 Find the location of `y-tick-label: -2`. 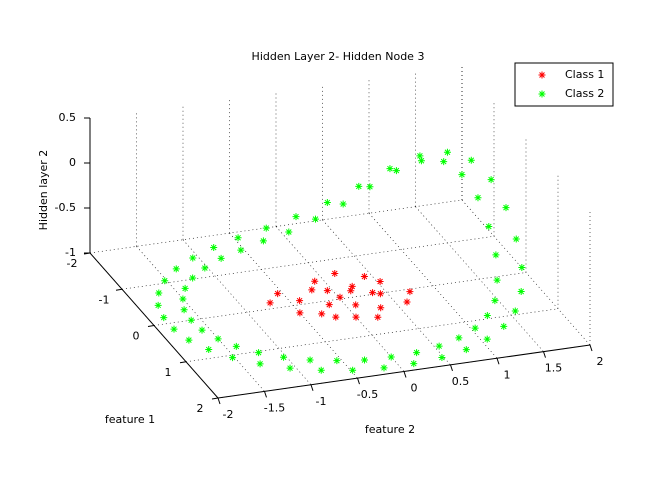

y-tick-label: -2 is located at coordinates (228, 414).